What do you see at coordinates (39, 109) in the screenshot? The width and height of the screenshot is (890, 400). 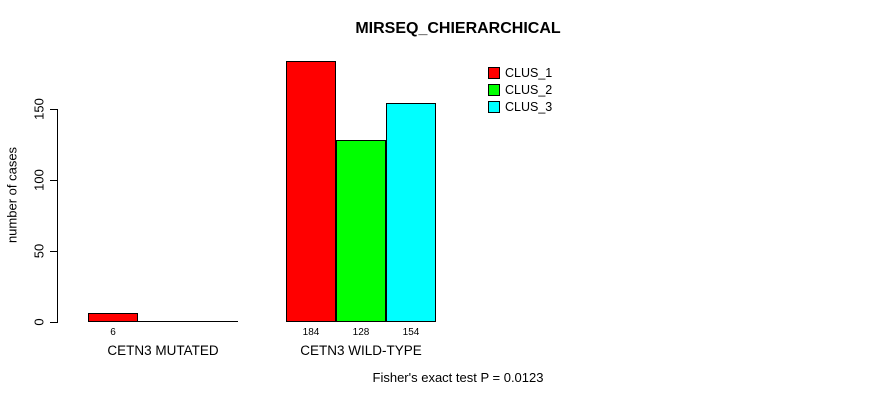 I see `y-axis-tick-label: 150` at bounding box center [39, 109].